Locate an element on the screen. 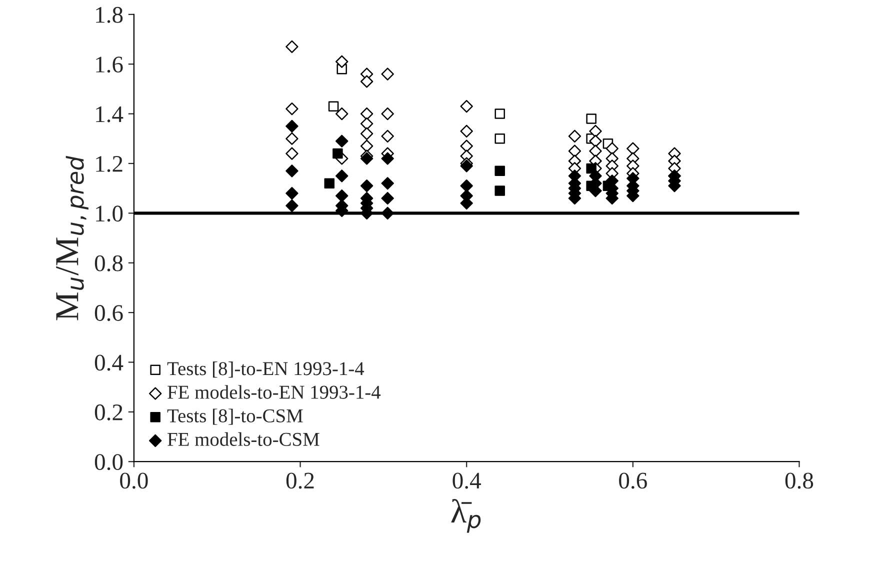 The width and height of the screenshot is (893, 577). legend-label: Tests [8]-to-EN 1993-1-4 is located at coordinates (265, 370).